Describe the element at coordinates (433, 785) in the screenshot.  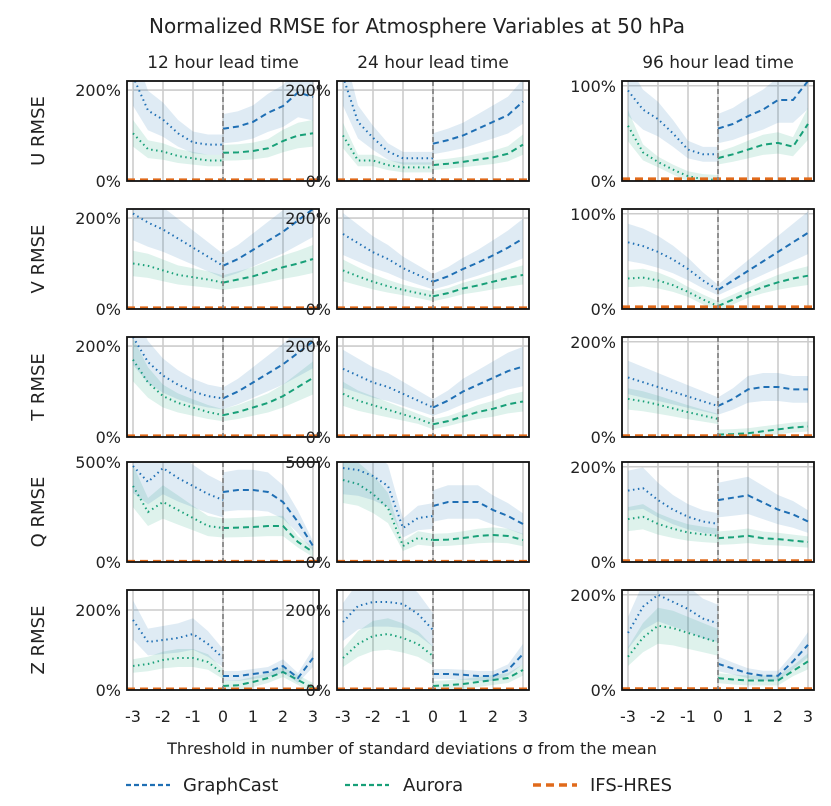
I see `legend-aurora-label: Aurora` at that location.